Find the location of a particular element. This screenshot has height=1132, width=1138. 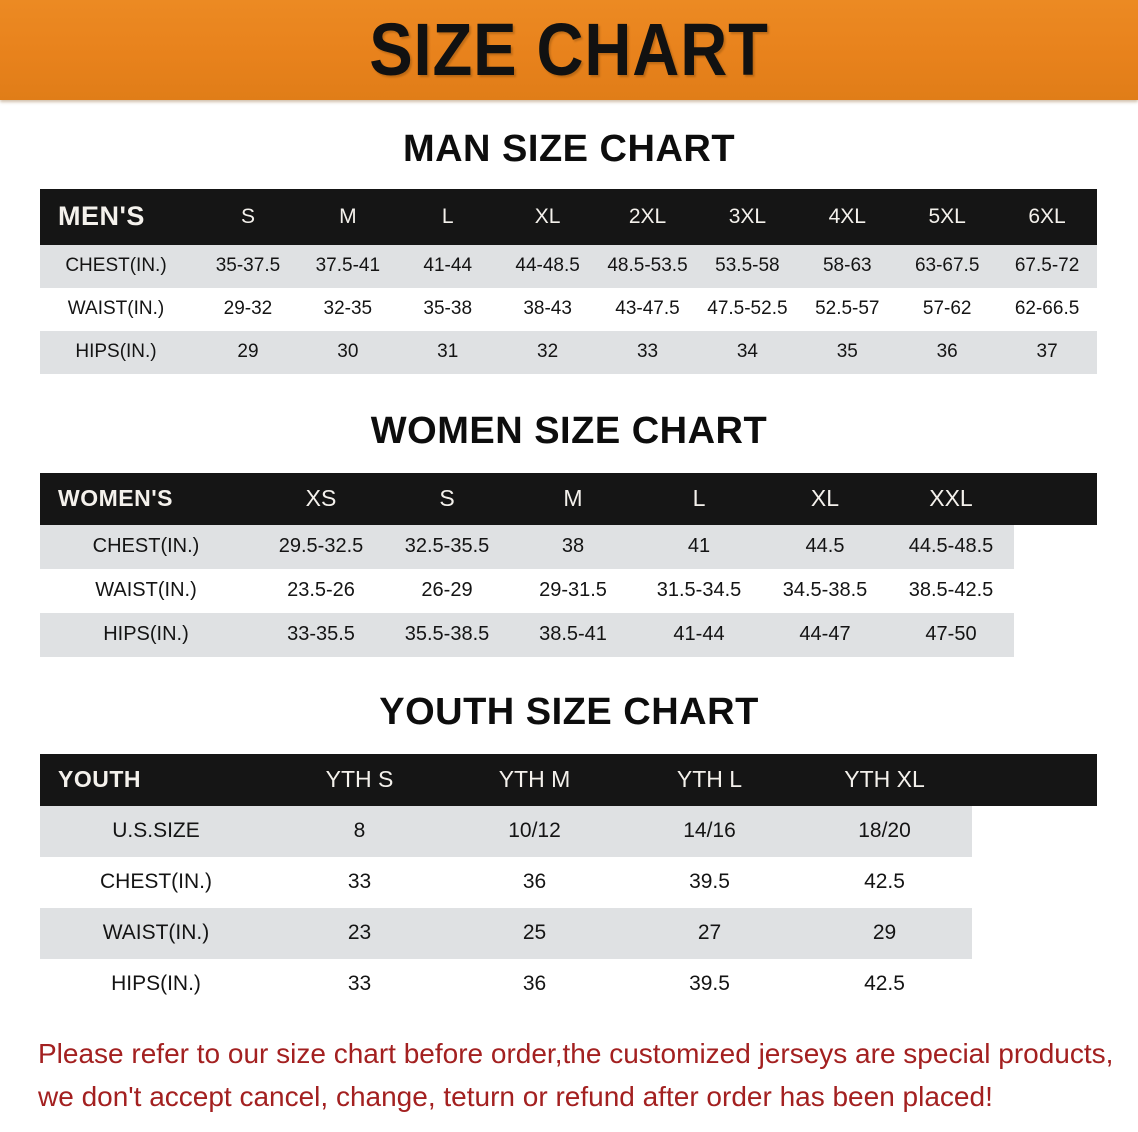

table-cell: 43-47.5 is located at coordinates (647, 309).